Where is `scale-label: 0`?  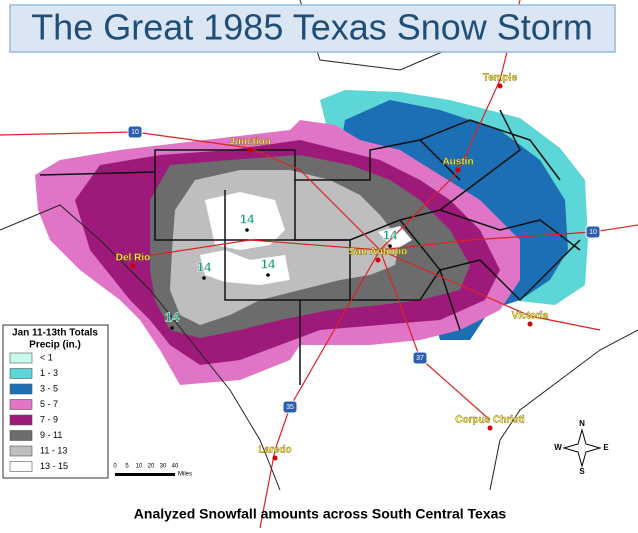
scale-label: 0 is located at coordinates (115, 467).